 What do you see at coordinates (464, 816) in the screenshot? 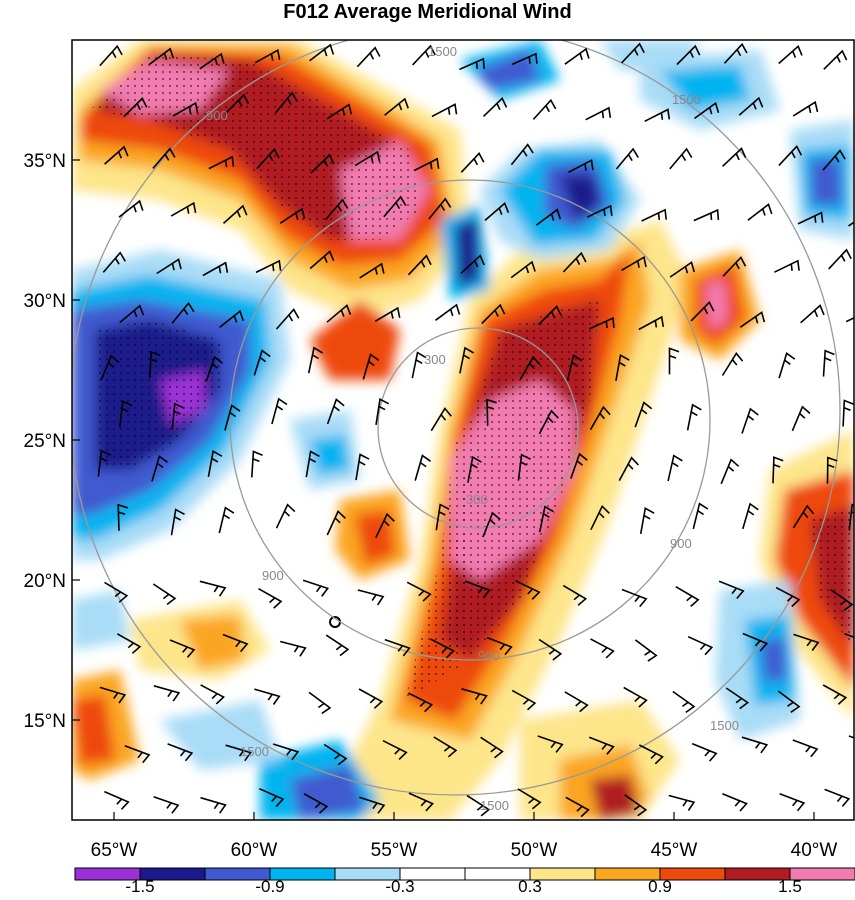
I see `lon-axis` at bounding box center [464, 816].